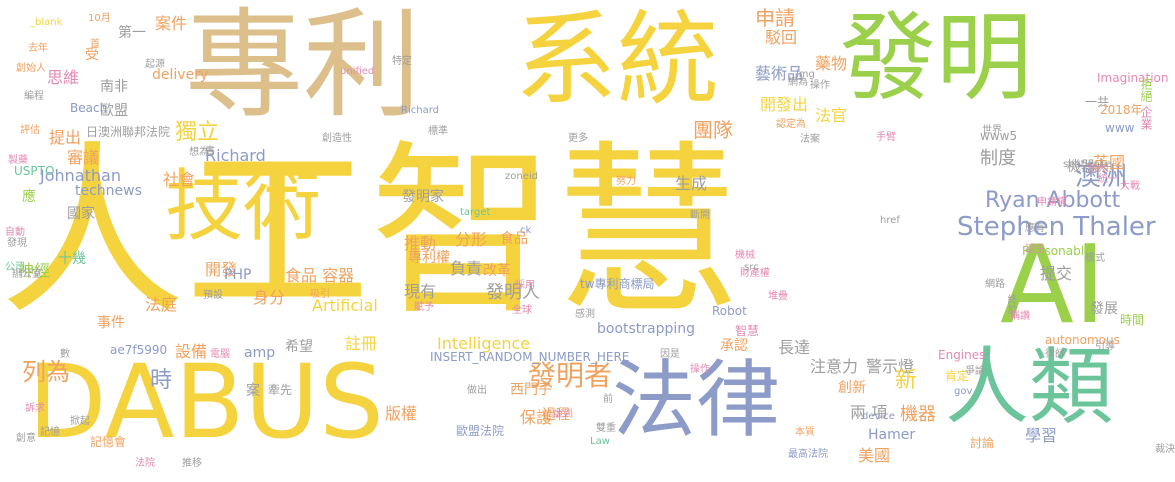 This screenshot has height=482, width=1175. What do you see at coordinates (80, 175) in the screenshot?
I see `word: Johnathan` at bounding box center [80, 175].